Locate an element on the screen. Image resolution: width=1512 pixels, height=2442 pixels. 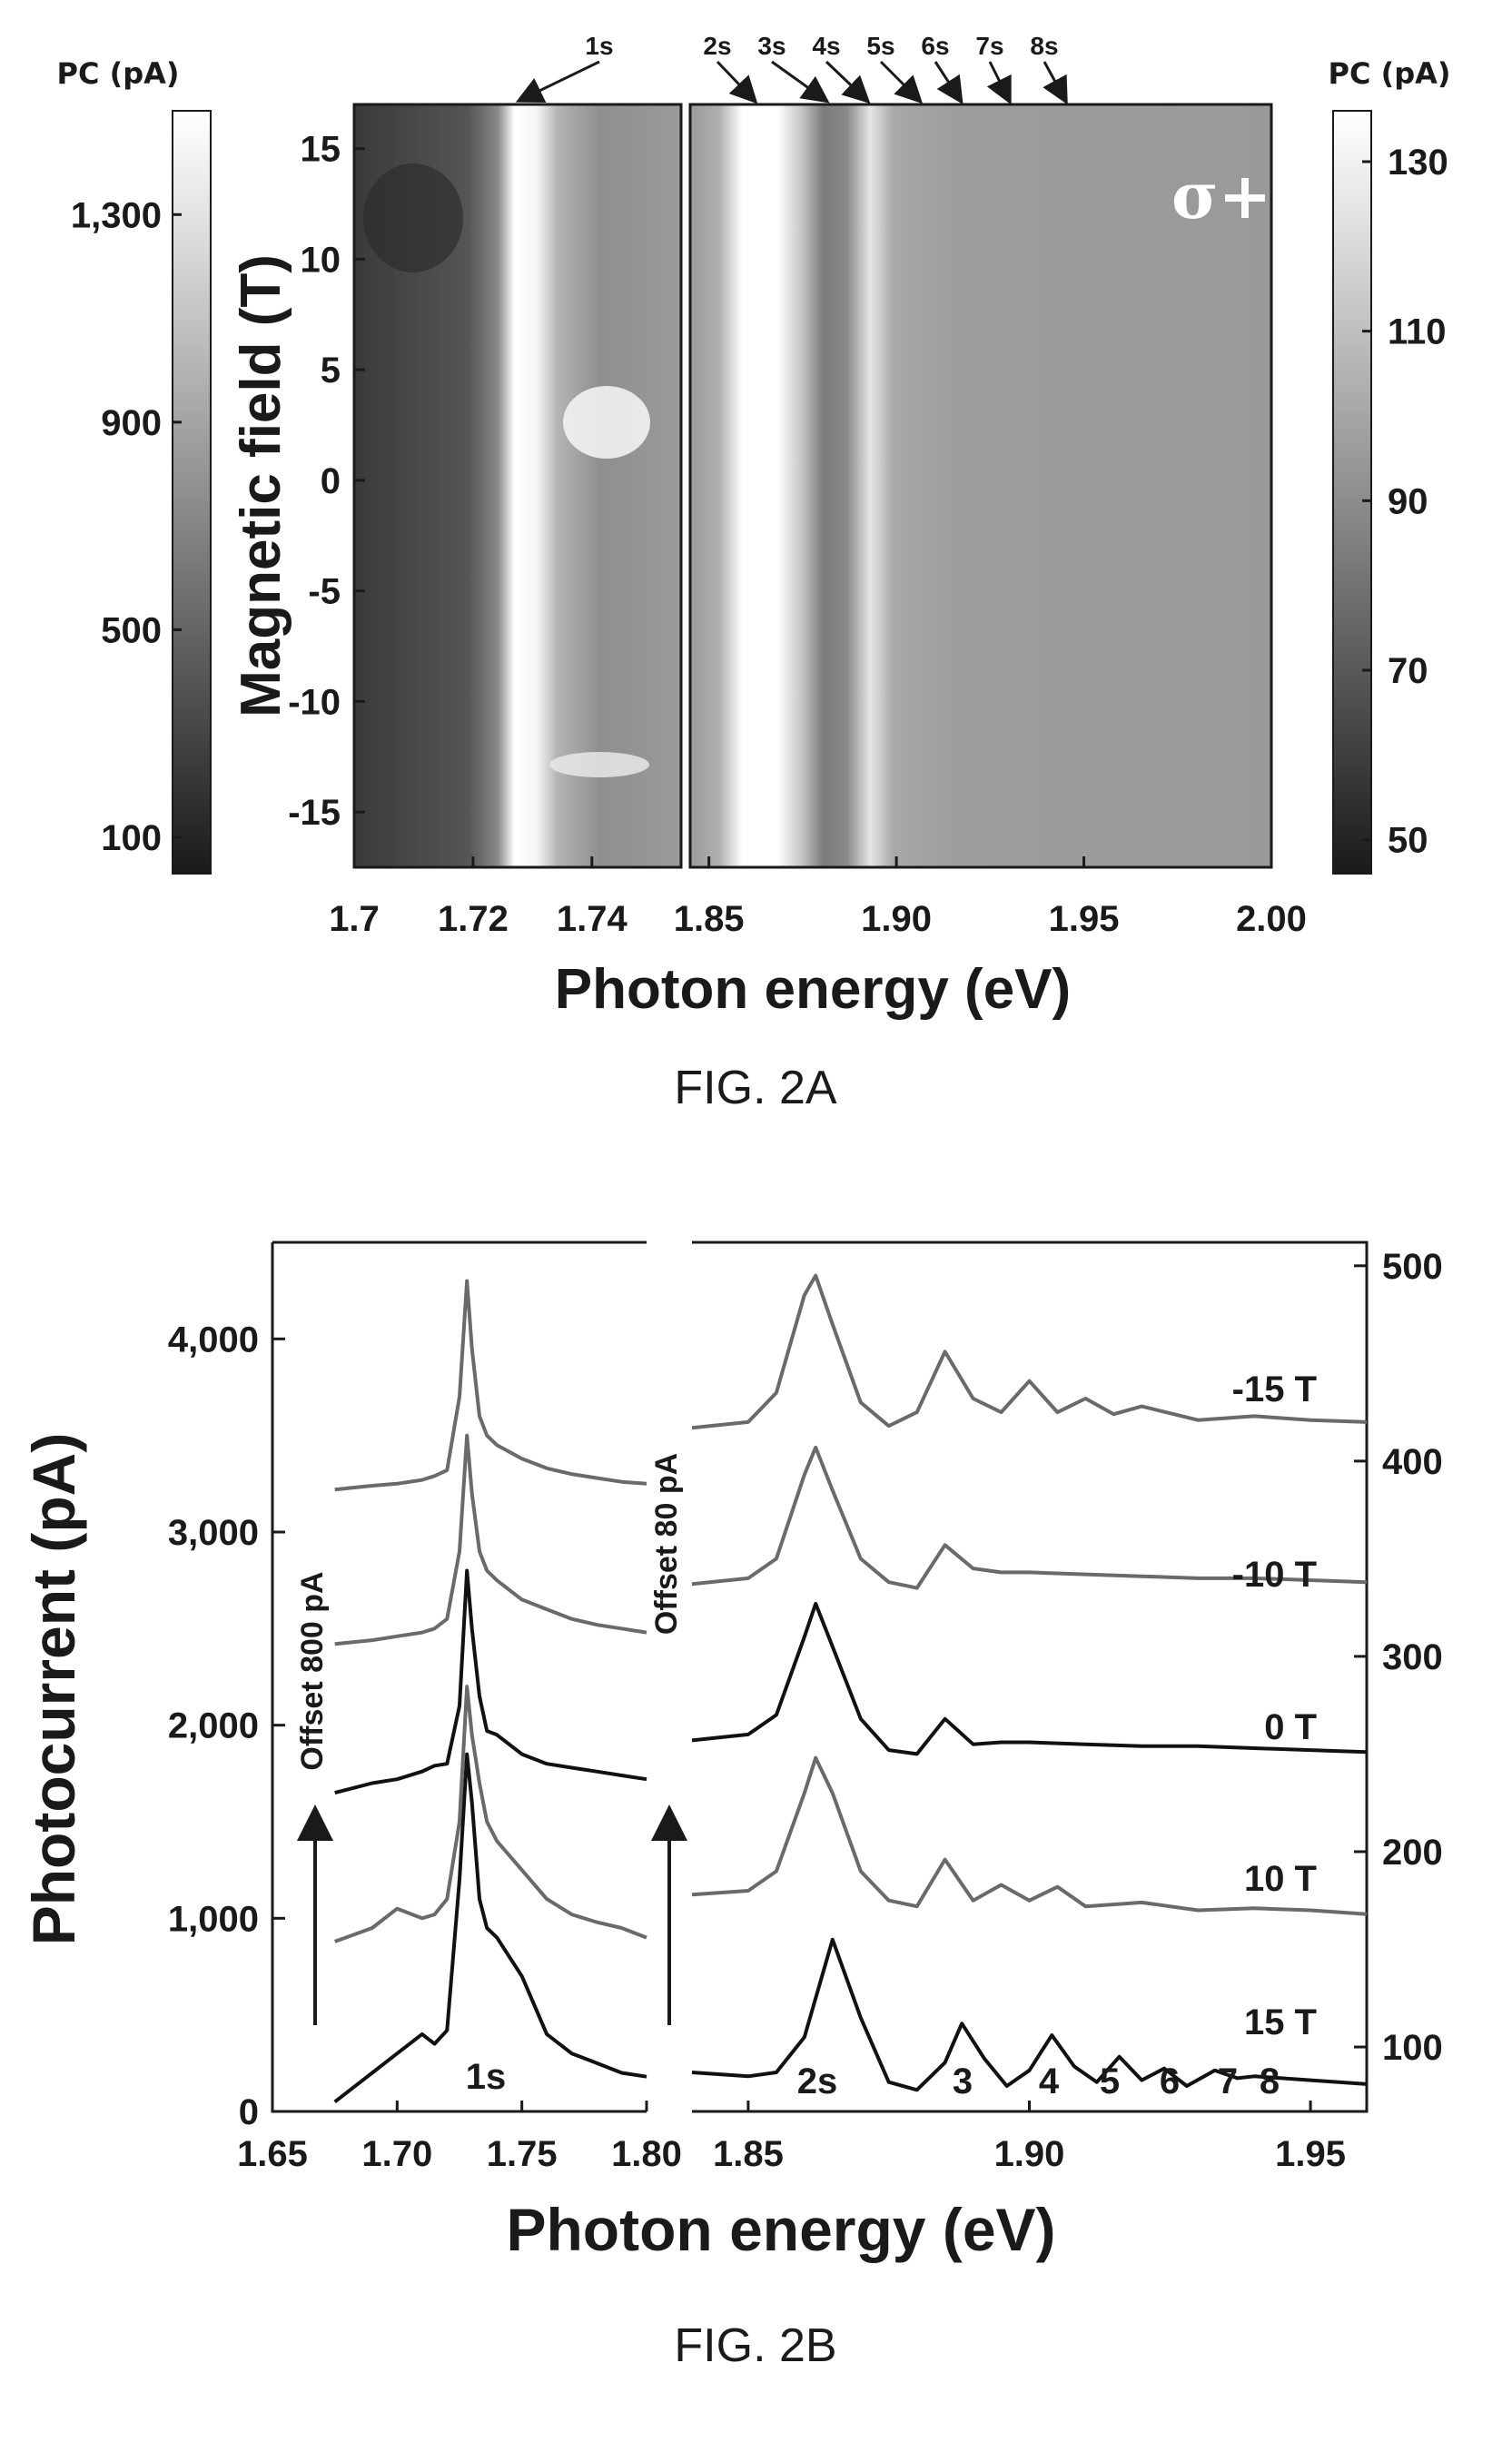
heatmap-y-tick-label: -10 is located at coordinates (315, 702).